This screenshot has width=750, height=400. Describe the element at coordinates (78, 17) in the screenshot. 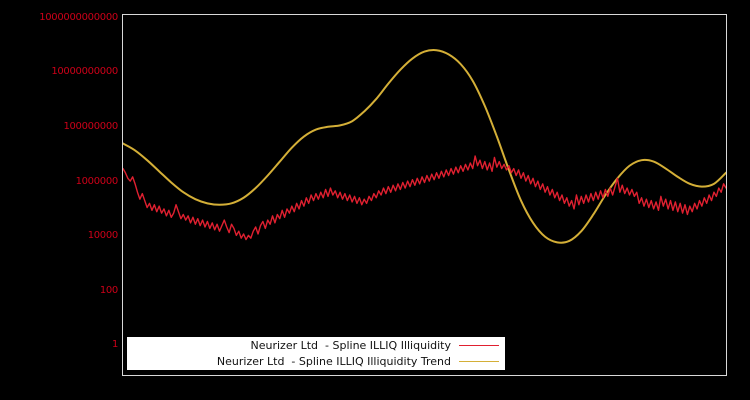

I see `y-axis-tick-label: 1000000000000` at that location.